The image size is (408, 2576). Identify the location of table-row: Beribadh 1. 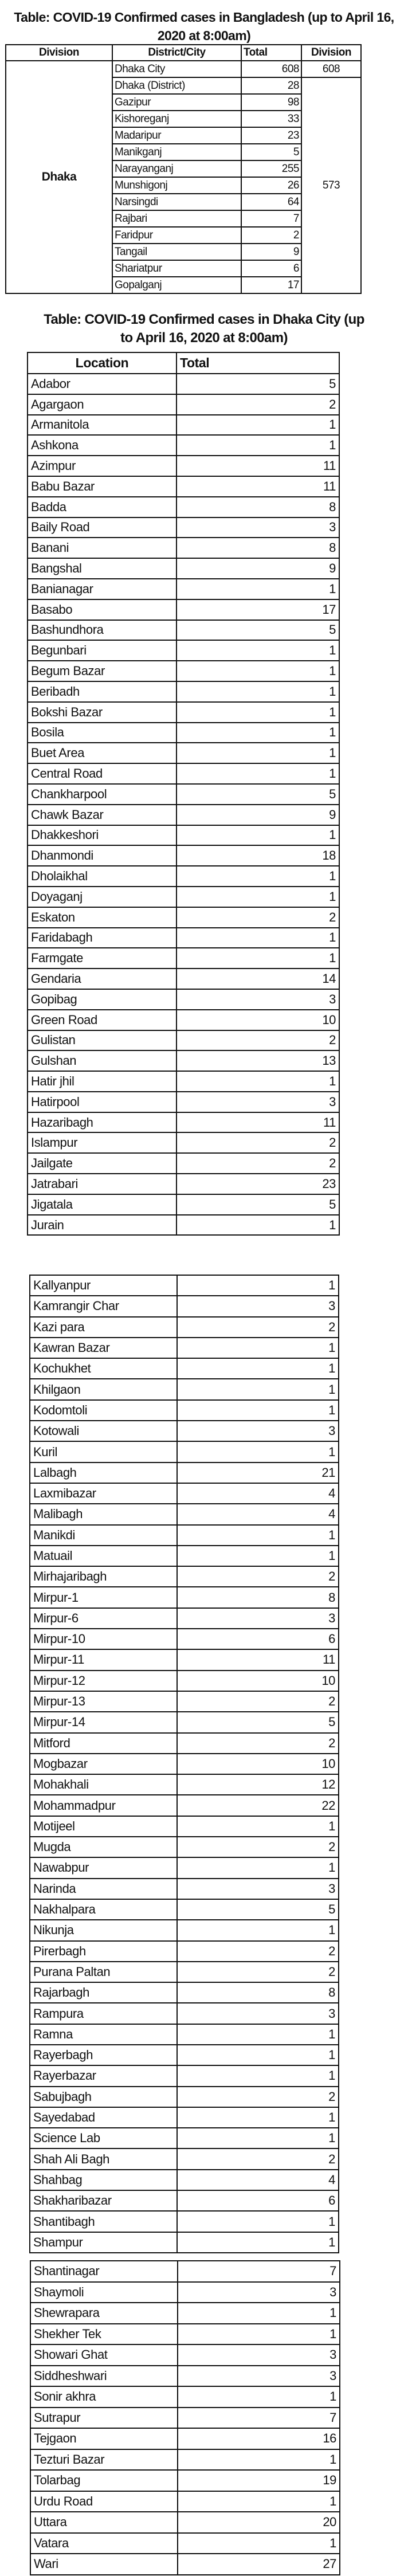
(183, 691).